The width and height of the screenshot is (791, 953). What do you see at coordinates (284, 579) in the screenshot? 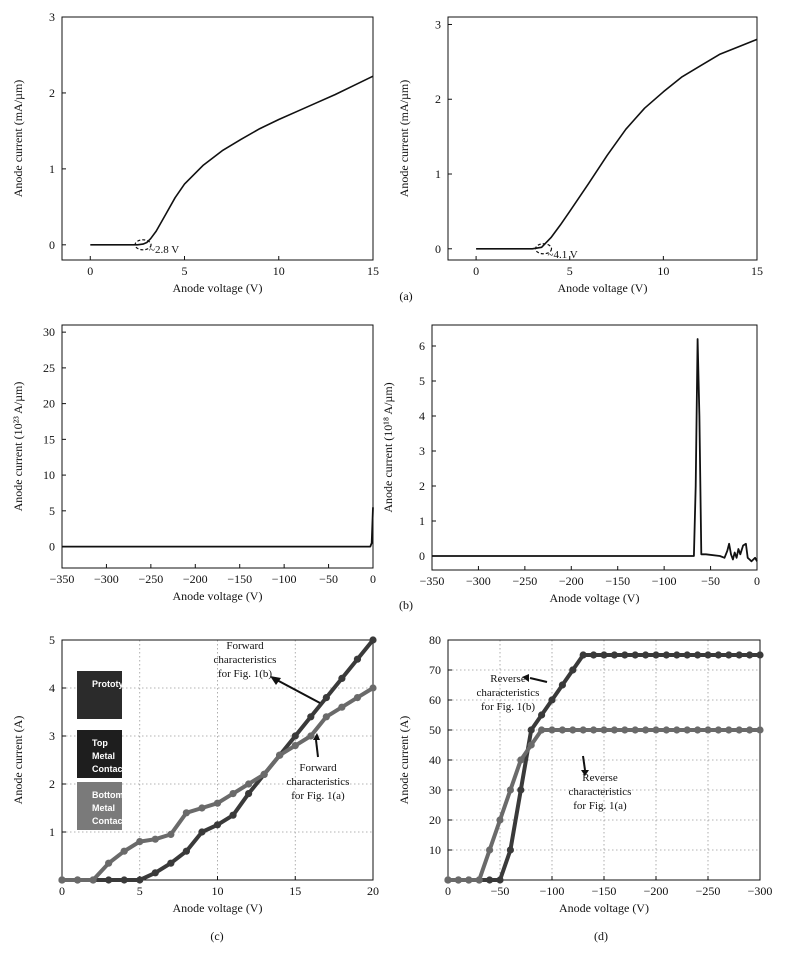
I see `x-tick-label: −100` at bounding box center [284, 579].